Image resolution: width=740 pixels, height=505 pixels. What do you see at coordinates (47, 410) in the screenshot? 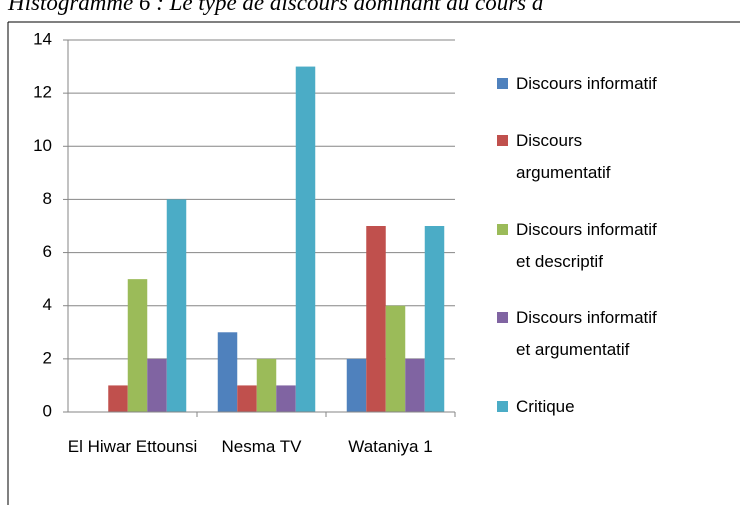
I see `y-tick-label: 0` at bounding box center [47, 410].